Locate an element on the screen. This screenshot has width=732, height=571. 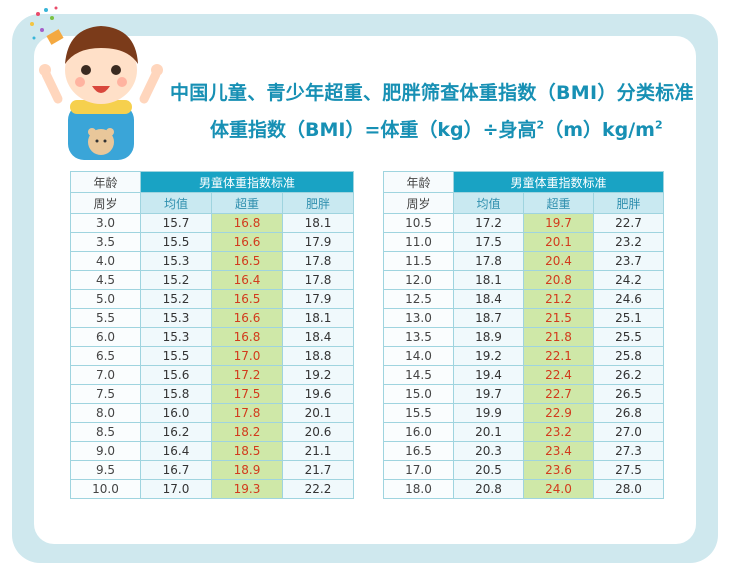
cell-overweight: 17.8 is located at coordinates (247, 413).